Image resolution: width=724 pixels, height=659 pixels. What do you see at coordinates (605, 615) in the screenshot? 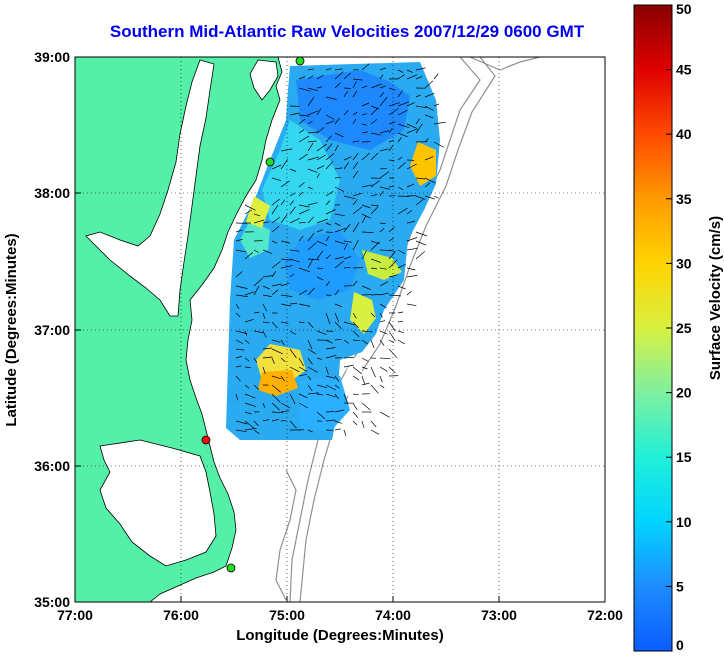
I see `x-tick-label: 72:00` at bounding box center [605, 615].